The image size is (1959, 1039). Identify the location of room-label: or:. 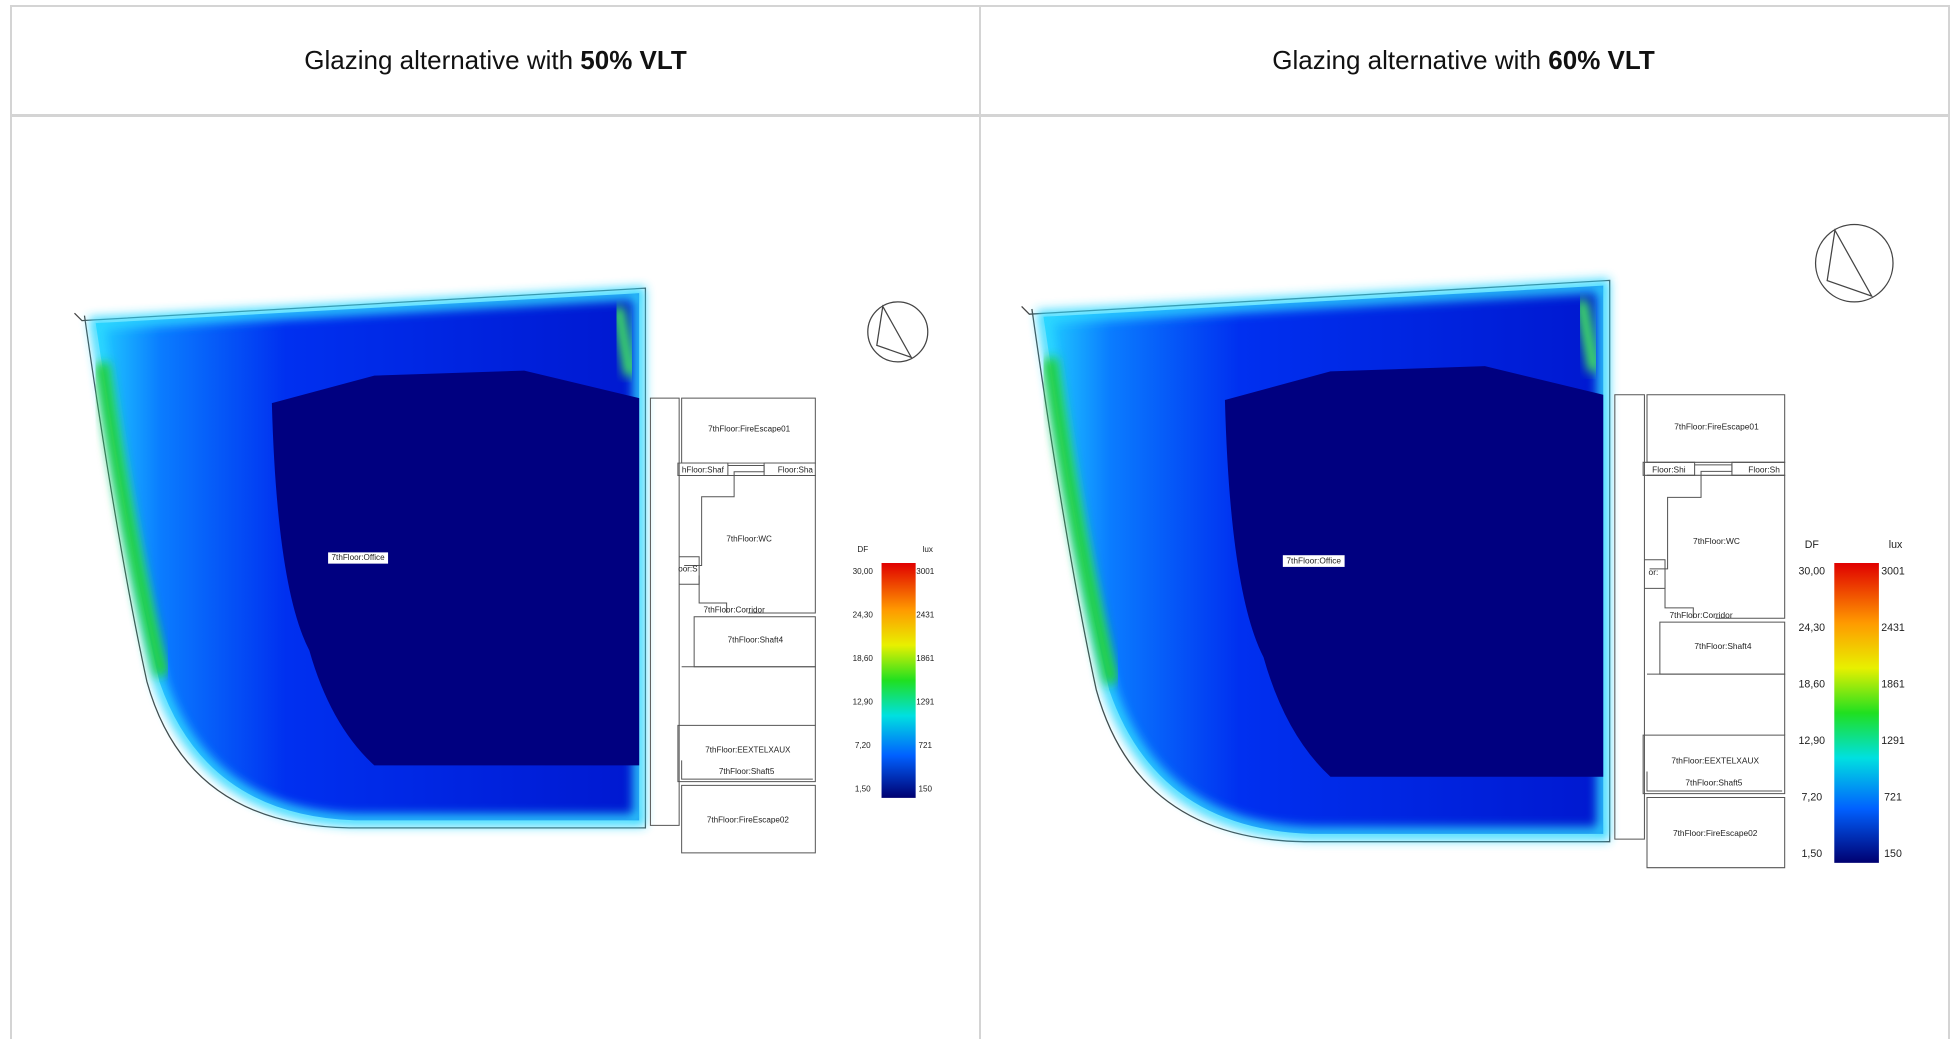
(1654, 572).